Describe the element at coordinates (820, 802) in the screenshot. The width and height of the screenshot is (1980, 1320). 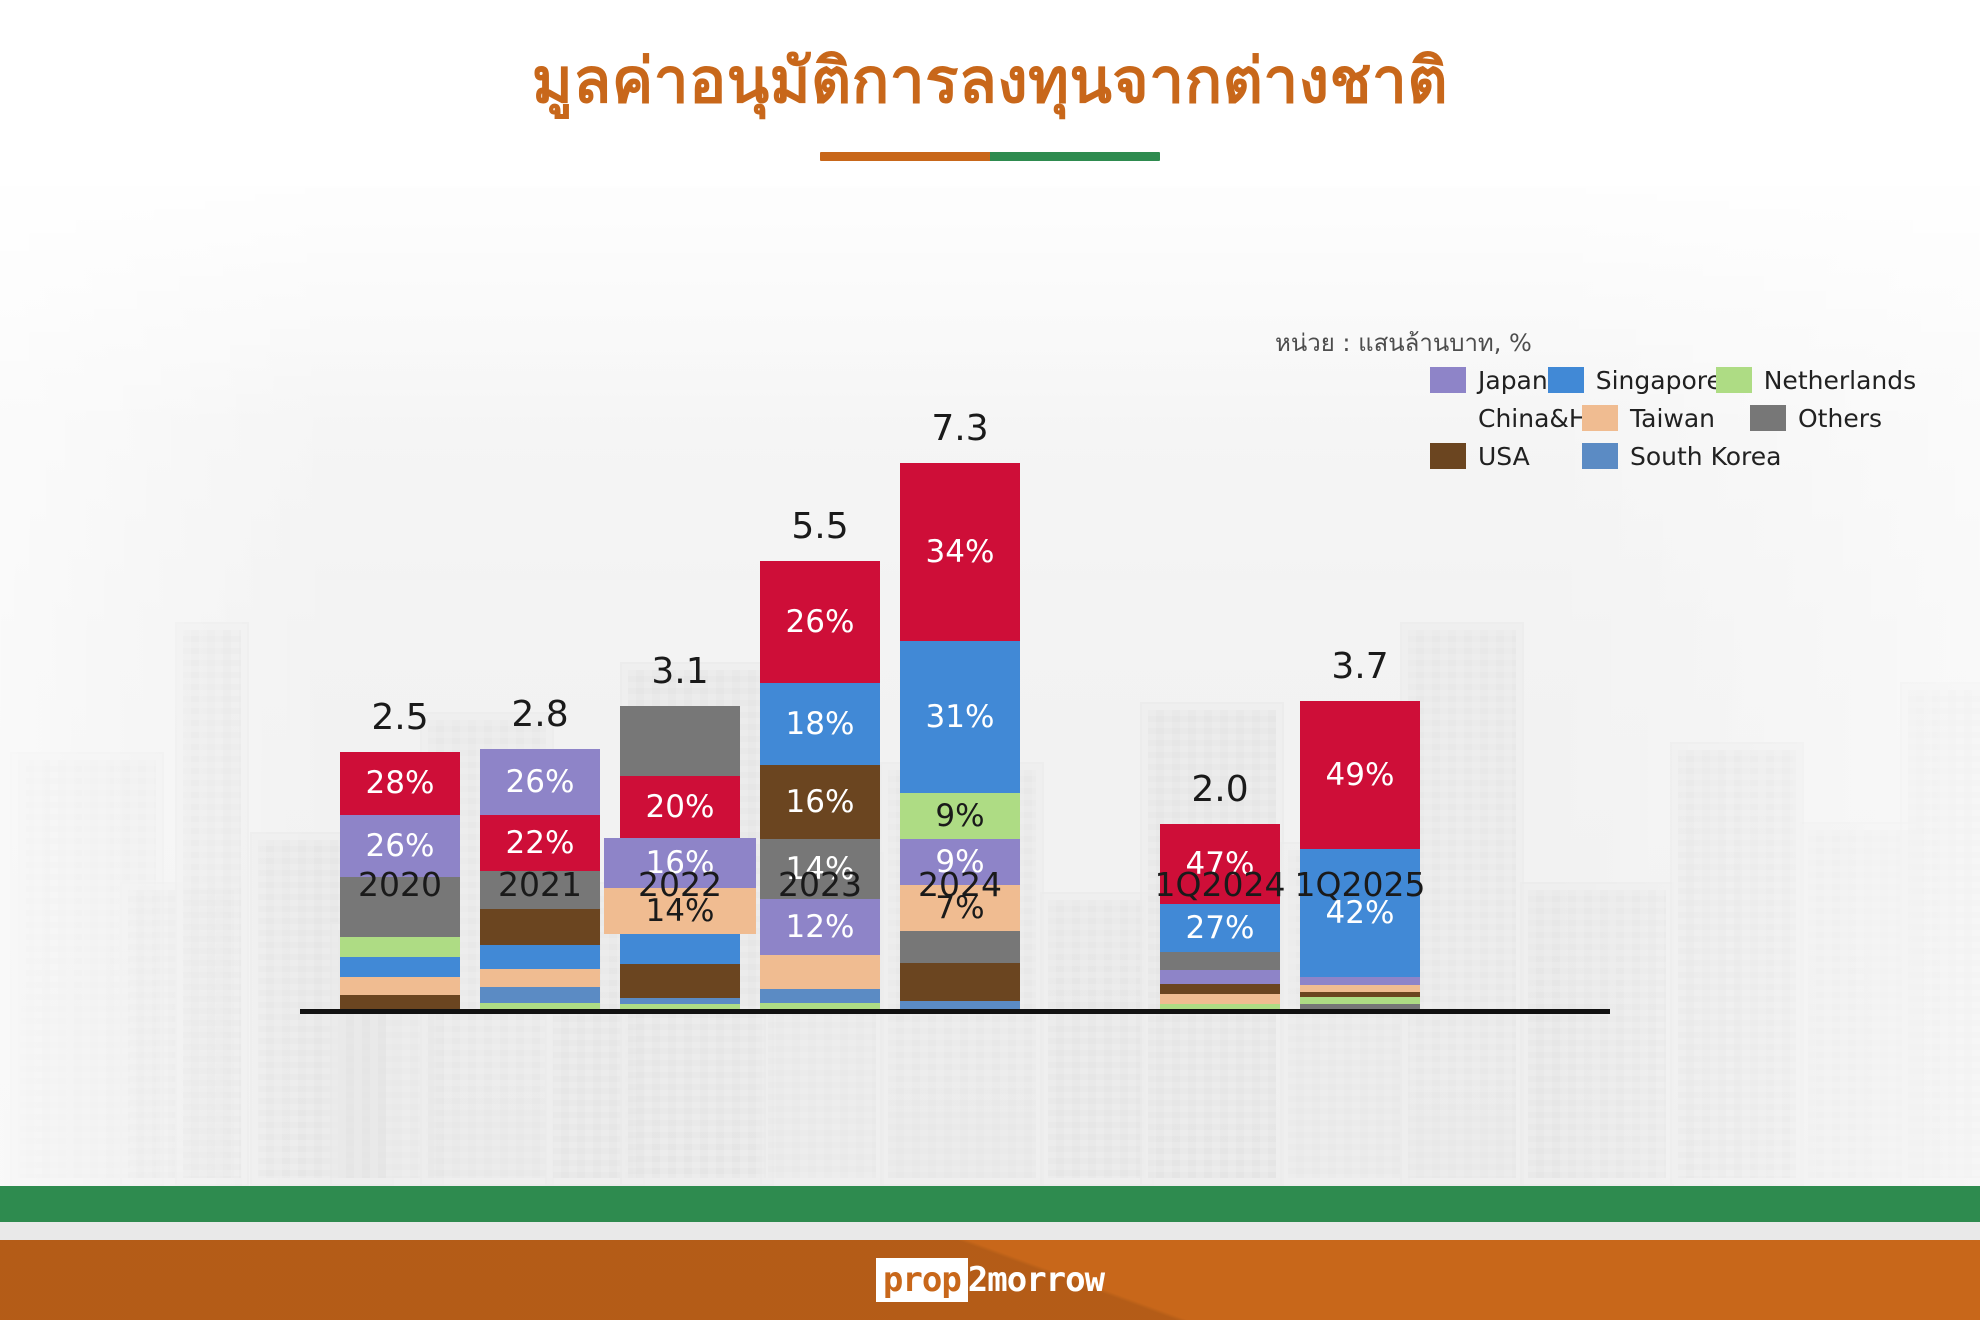
I see `bar-segment-usa: 16%` at that location.